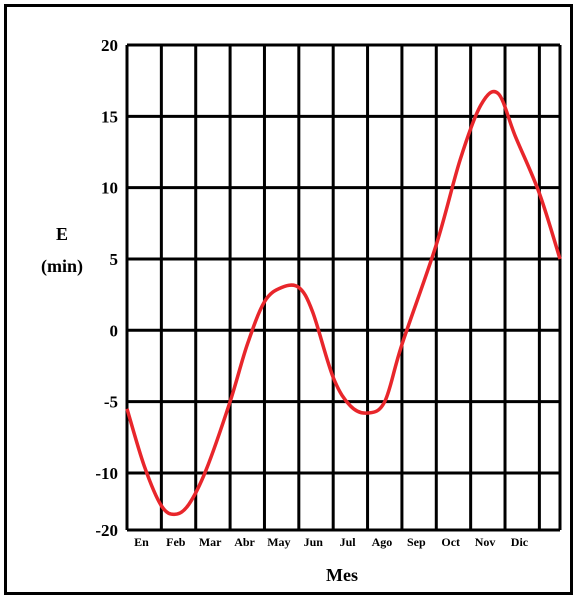 The width and height of the screenshot is (577, 598). I want to click on x-tick-label: Sep, so click(416, 542).